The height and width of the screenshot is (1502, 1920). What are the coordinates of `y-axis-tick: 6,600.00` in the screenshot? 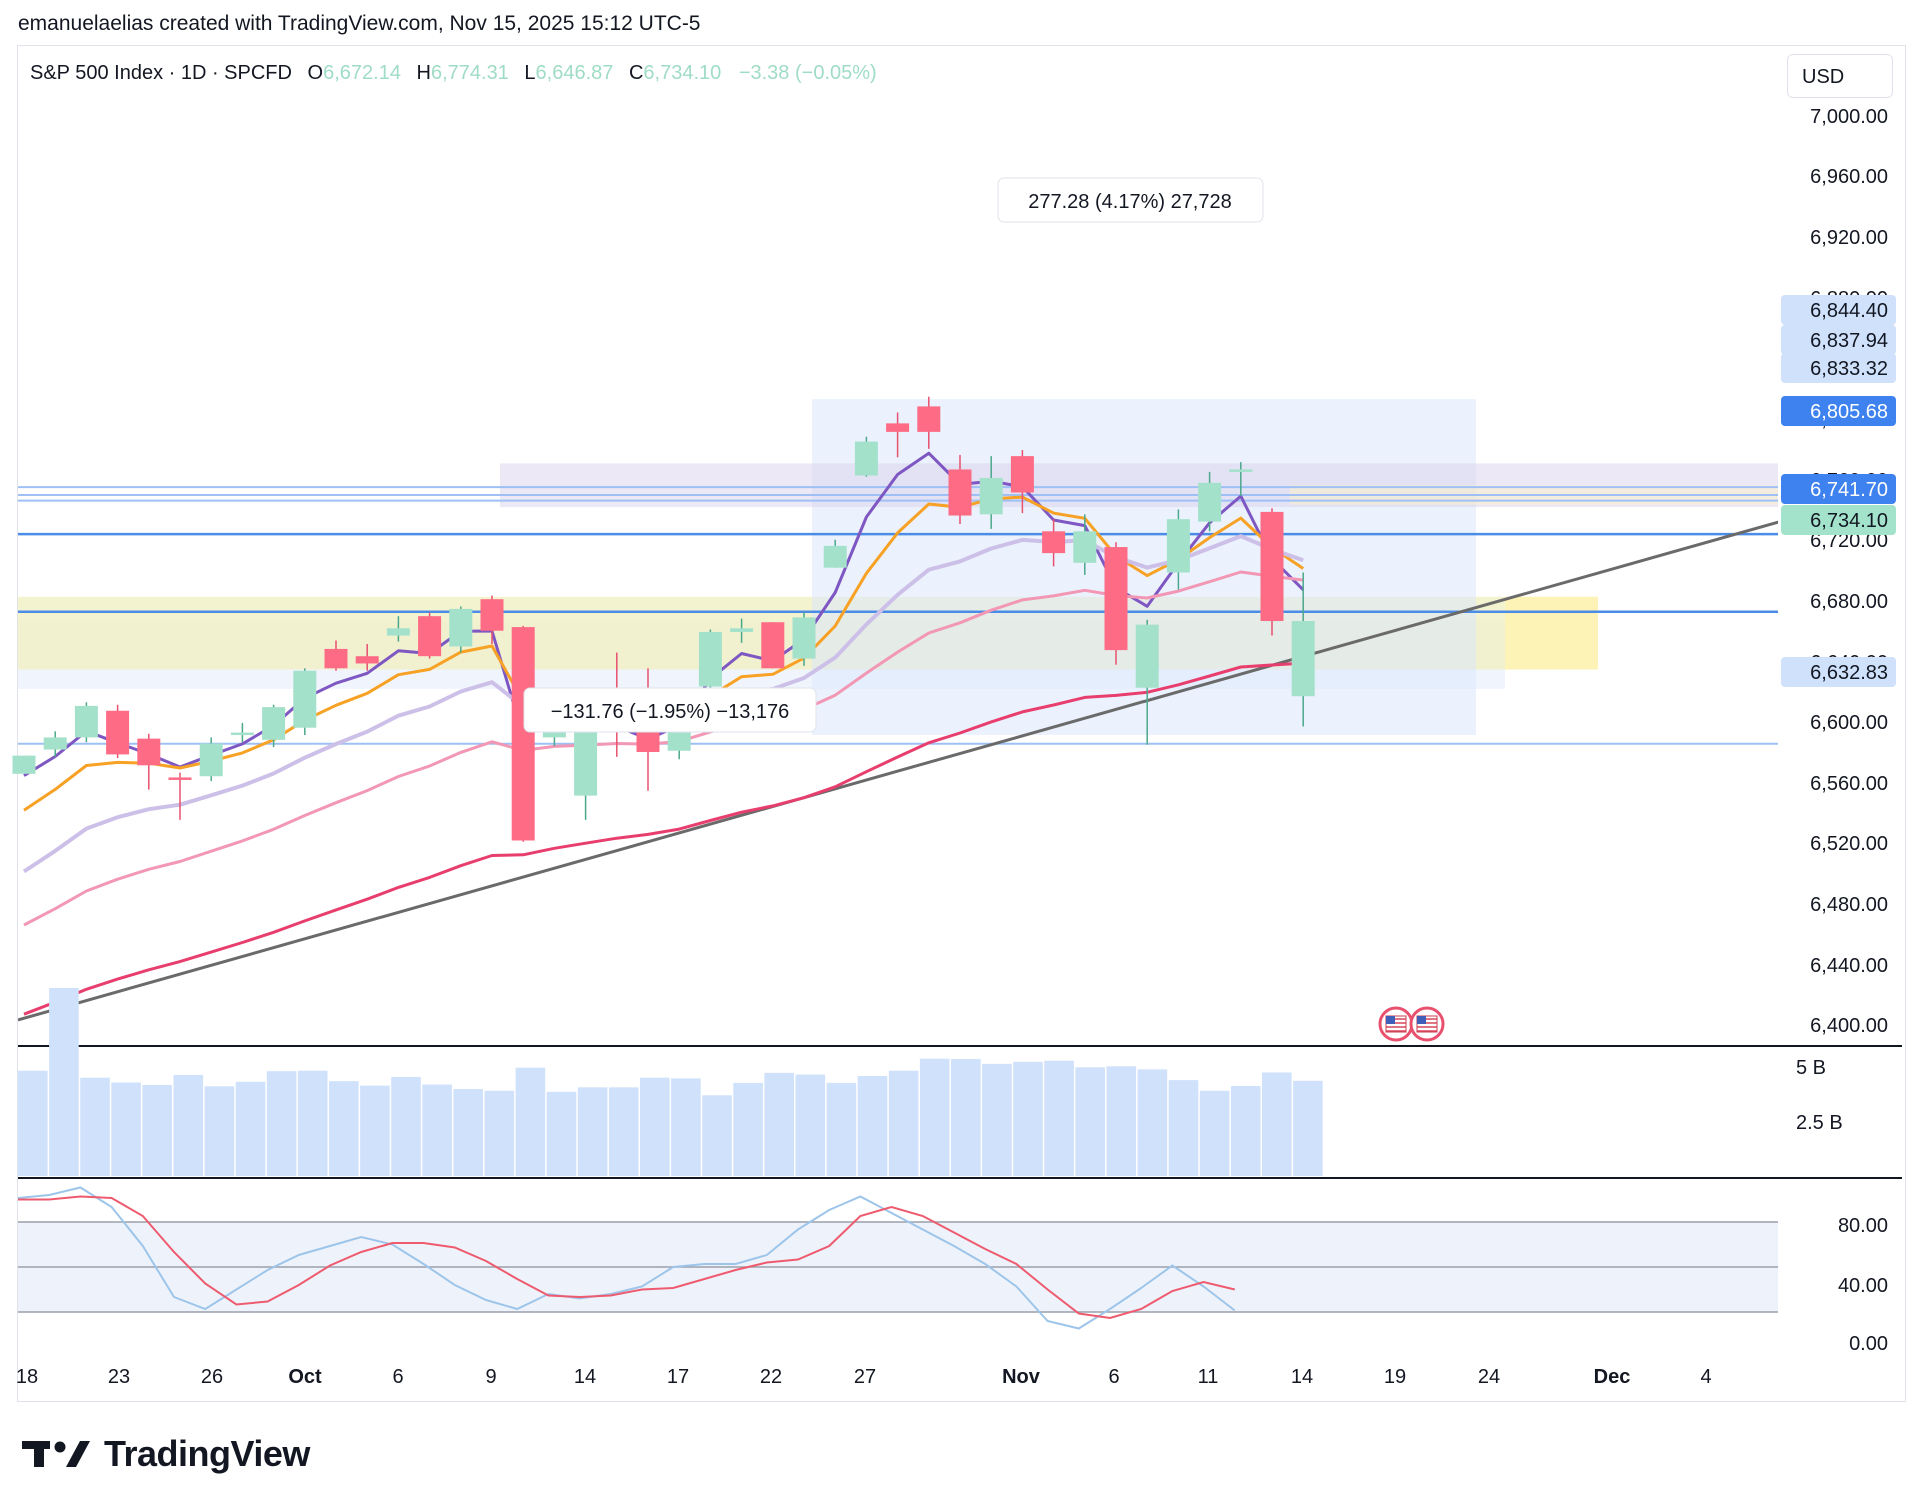 It's located at (1849, 723).